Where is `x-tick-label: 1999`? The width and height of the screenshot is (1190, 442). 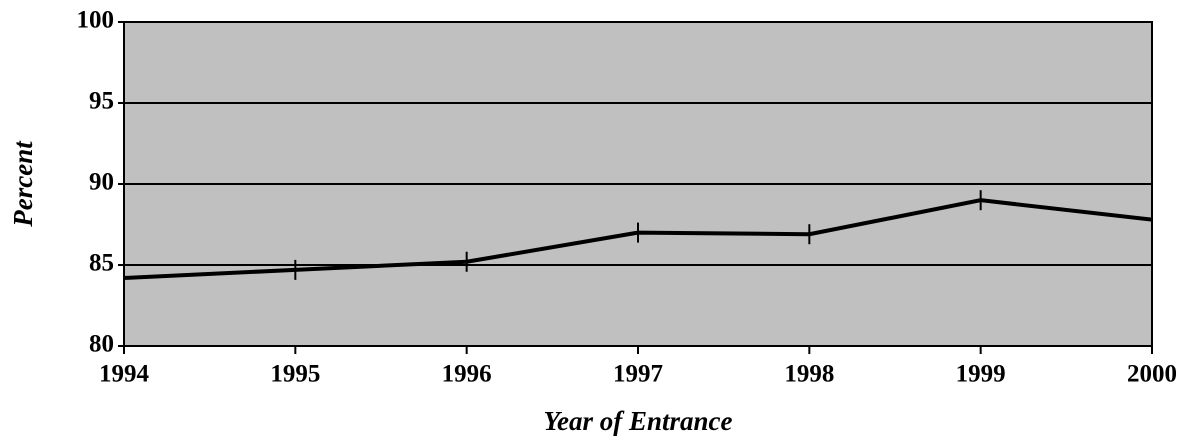
x-tick-label: 1999 is located at coordinates (981, 374).